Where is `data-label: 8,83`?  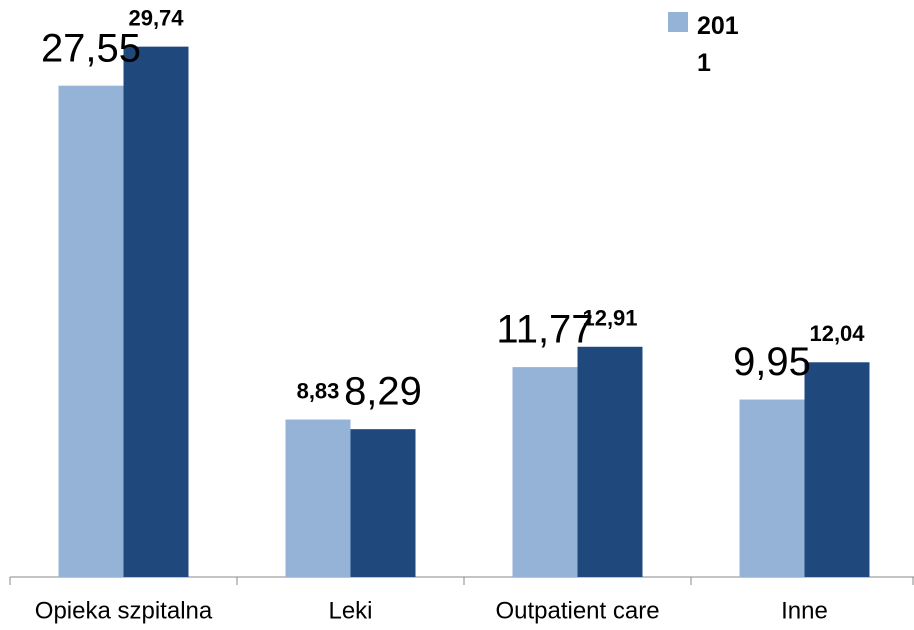
data-label: 8,83 is located at coordinates (318, 390).